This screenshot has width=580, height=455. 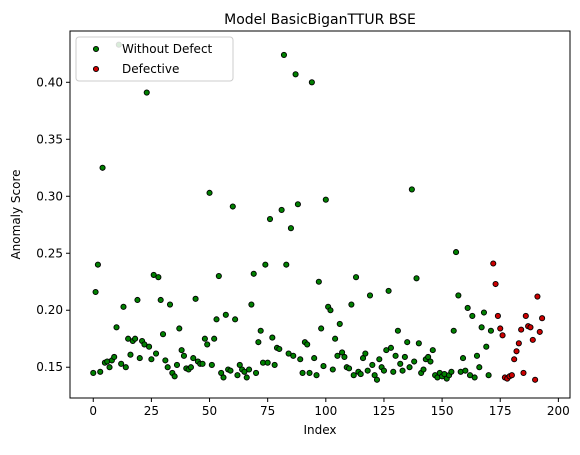 What do you see at coordinates (150, 69) in the screenshot?
I see `legend-label: Defective` at bounding box center [150, 69].